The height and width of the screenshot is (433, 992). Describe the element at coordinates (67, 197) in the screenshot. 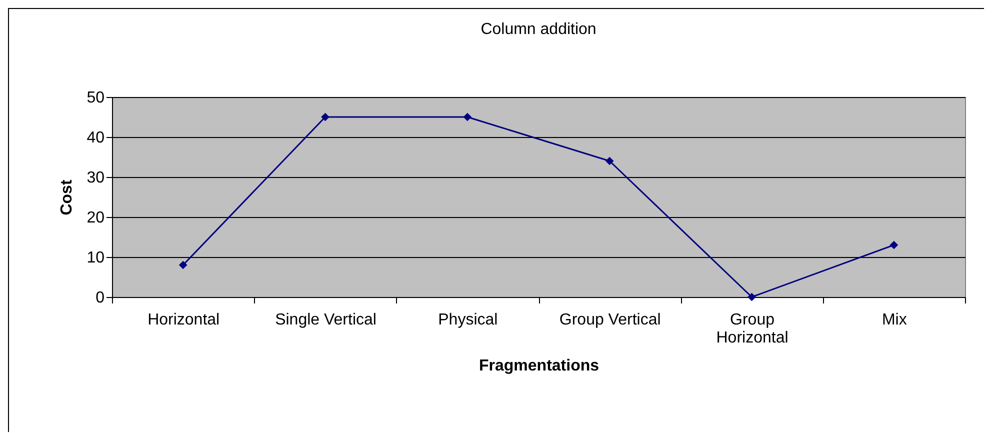

I see `y-axis-title: Cost` at that location.